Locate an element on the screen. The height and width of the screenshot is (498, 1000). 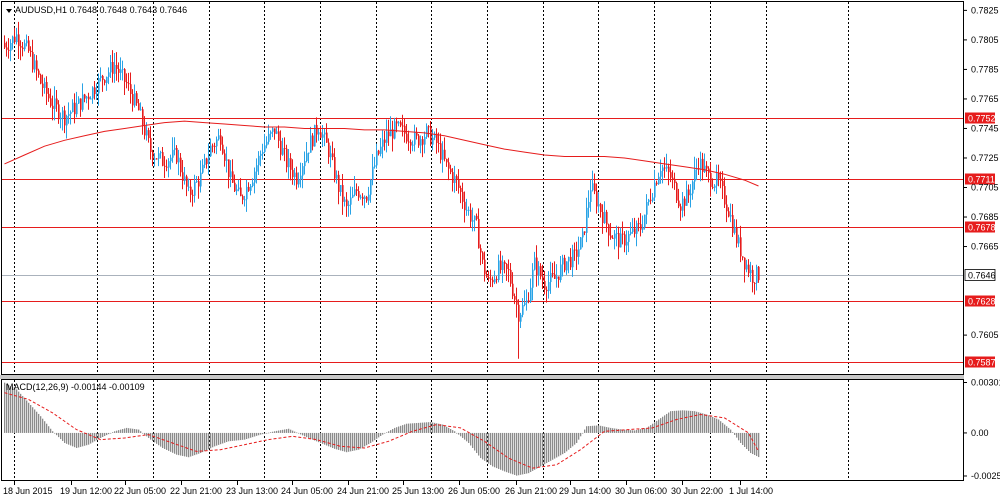
x-tick-label: 22 Jun 05:00 is located at coordinates (140, 491).